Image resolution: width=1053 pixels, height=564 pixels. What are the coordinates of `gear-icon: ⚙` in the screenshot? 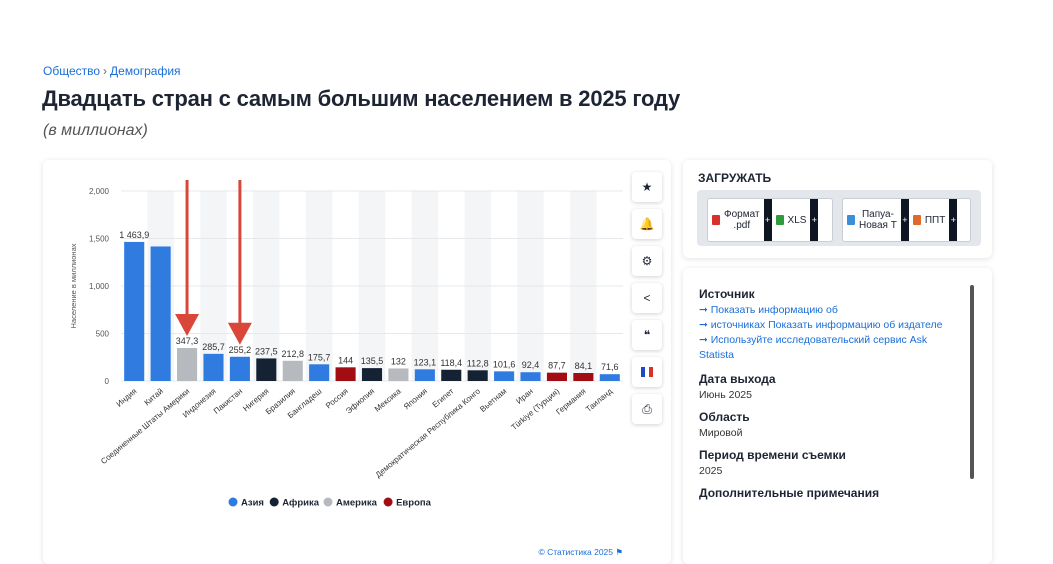 It's located at (647, 261).